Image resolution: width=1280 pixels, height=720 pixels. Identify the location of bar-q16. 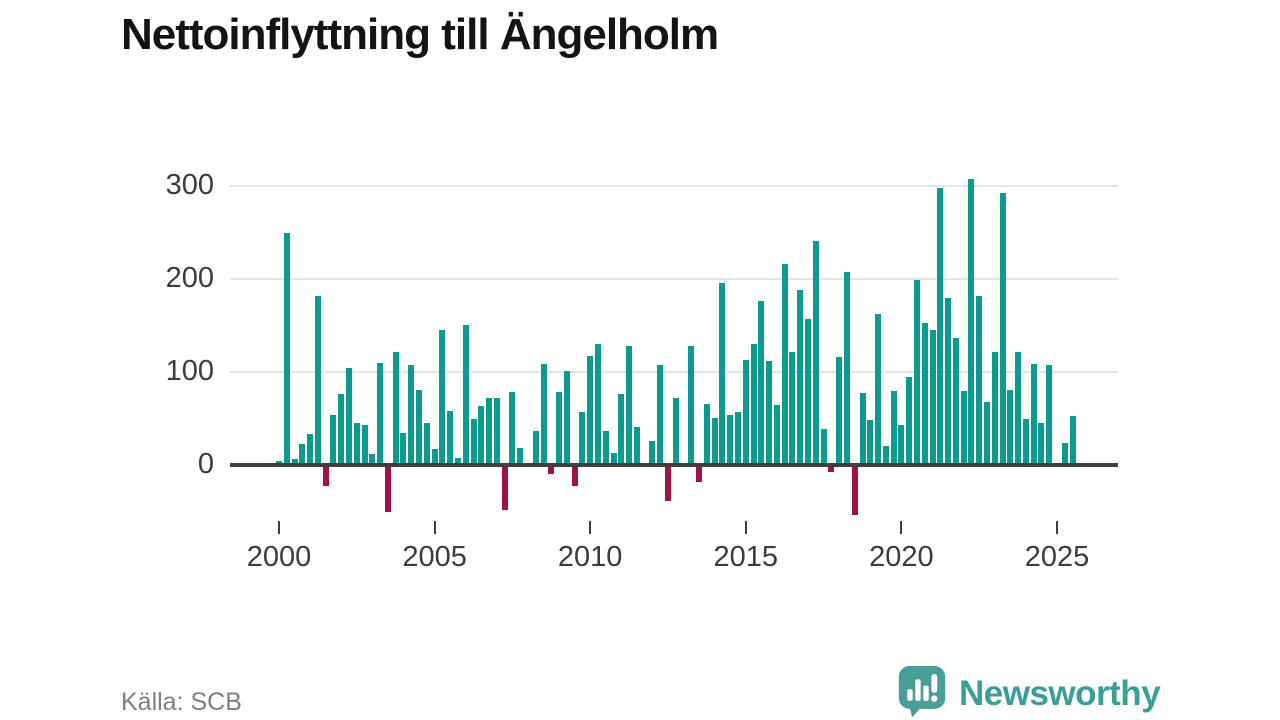
(403, 449).